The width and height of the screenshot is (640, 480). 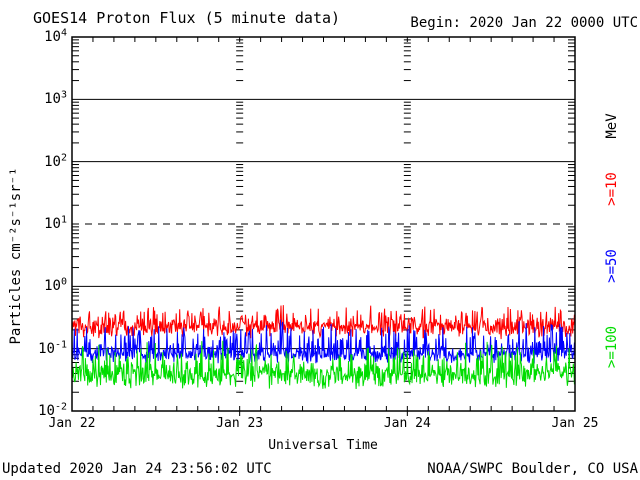 What do you see at coordinates (575, 423) in the screenshot?
I see `x-day-label: Jan 25` at bounding box center [575, 423].